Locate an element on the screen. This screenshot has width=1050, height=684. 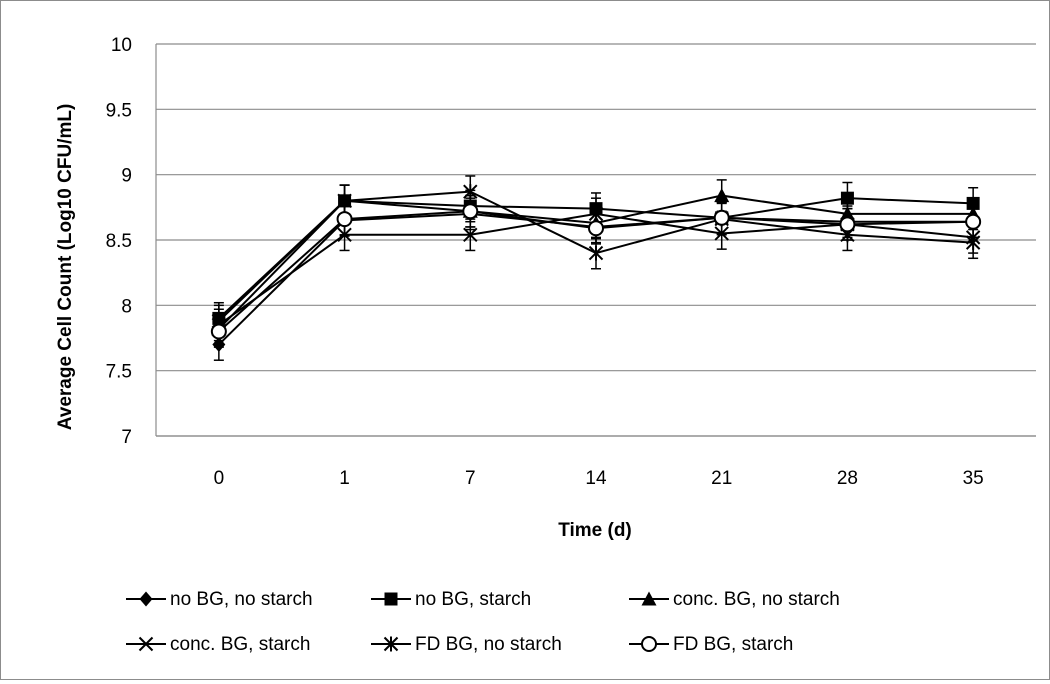
y-tick-label: 7 is located at coordinates (126, 437).